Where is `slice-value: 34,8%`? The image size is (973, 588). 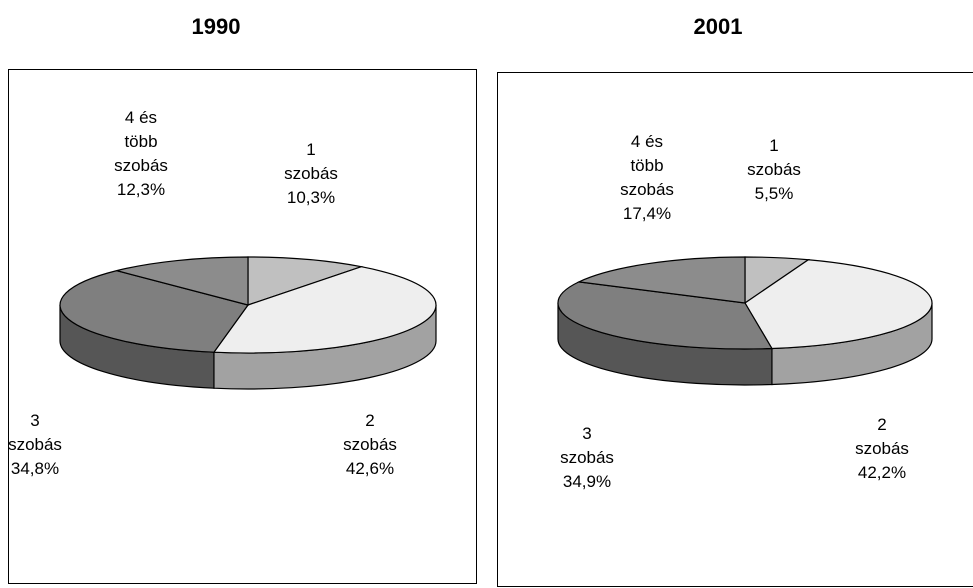 slice-value: 34,8% is located at coordinates (35, 468).